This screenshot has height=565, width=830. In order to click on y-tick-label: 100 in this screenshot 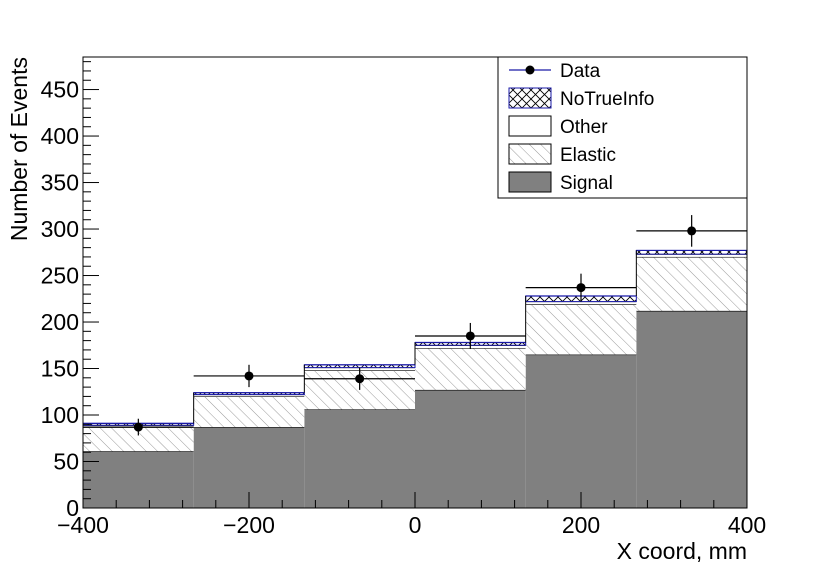, I will do `click(60, 415)`.